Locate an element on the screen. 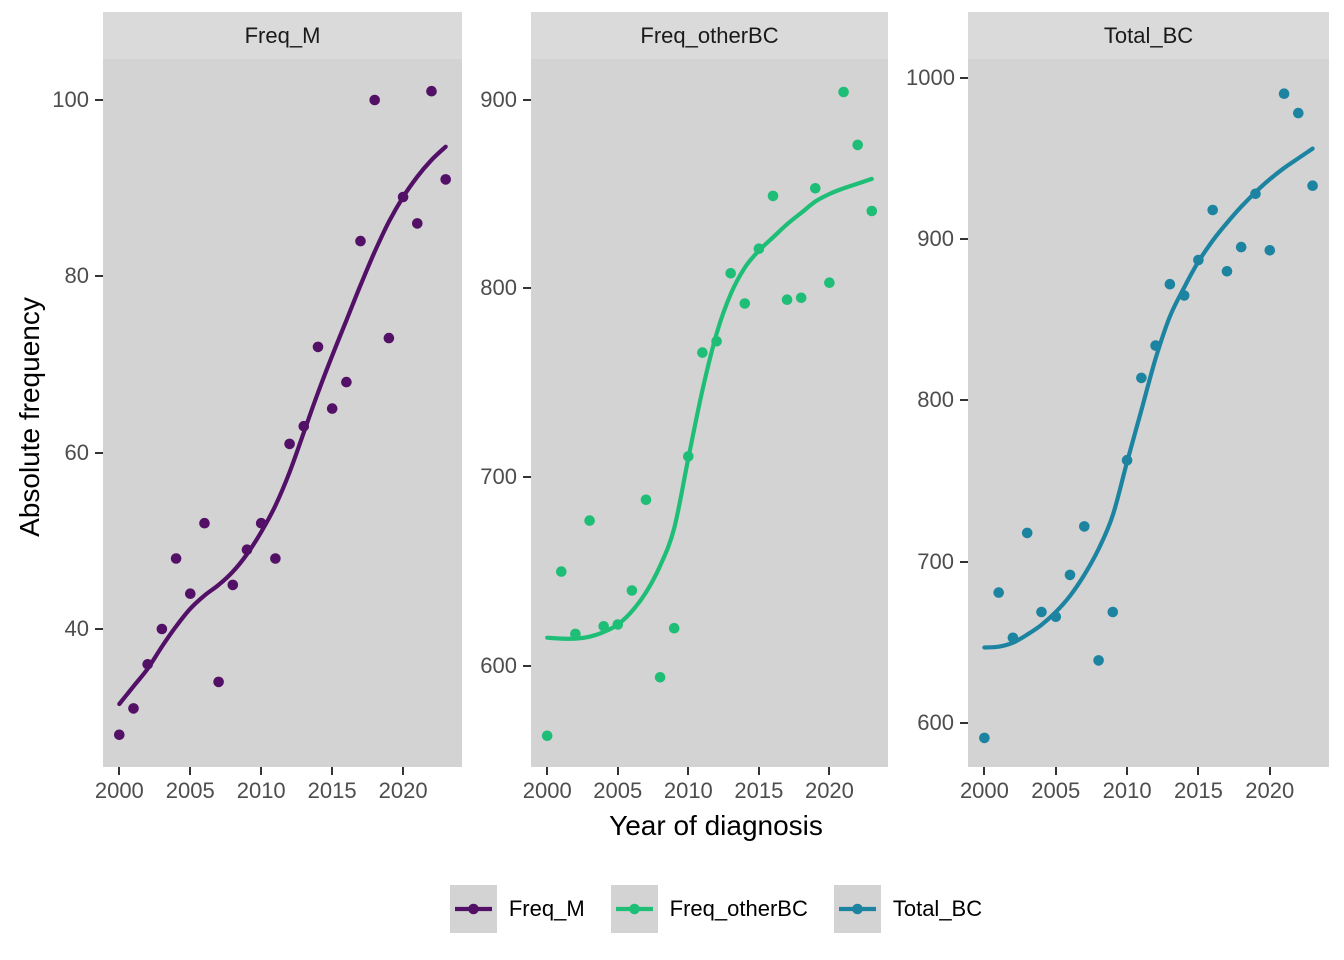 The image size is (1344, 960). trend-line-freq-otherbc is located at coordinates (709, 408).